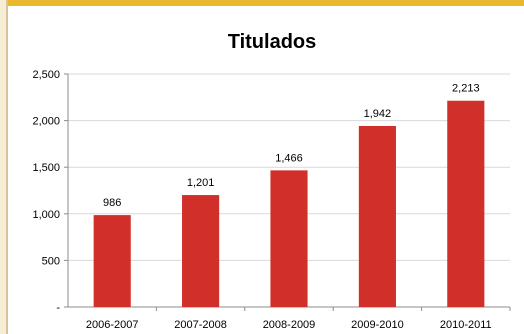  What do you see at coordinates (289, 238) in the screenshot?
I see `bar-2008-2009` at bounding box center [289, 238].